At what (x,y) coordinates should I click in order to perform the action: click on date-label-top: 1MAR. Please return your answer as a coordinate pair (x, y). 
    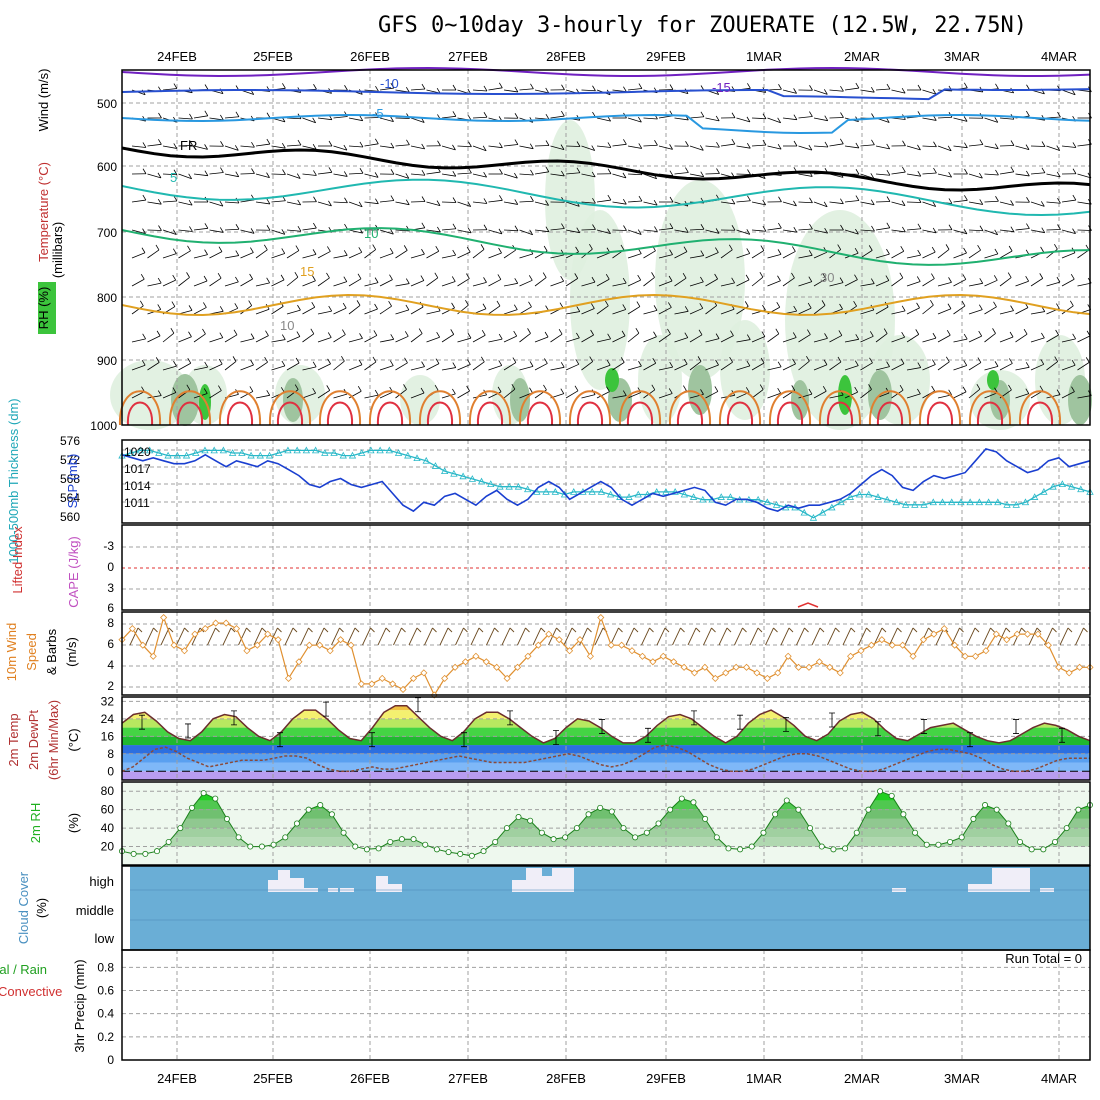
    Looking at the image, I should click on (764, 56).